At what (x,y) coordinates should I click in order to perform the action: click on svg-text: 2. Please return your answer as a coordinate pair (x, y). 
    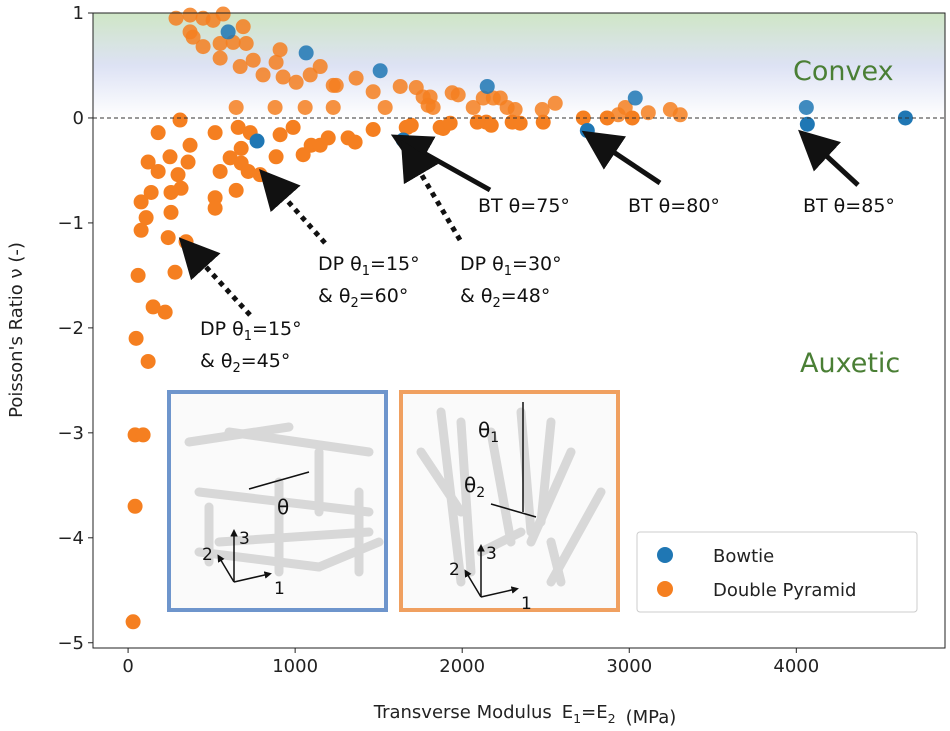
    Looking at the image, I should click on (454, 570).